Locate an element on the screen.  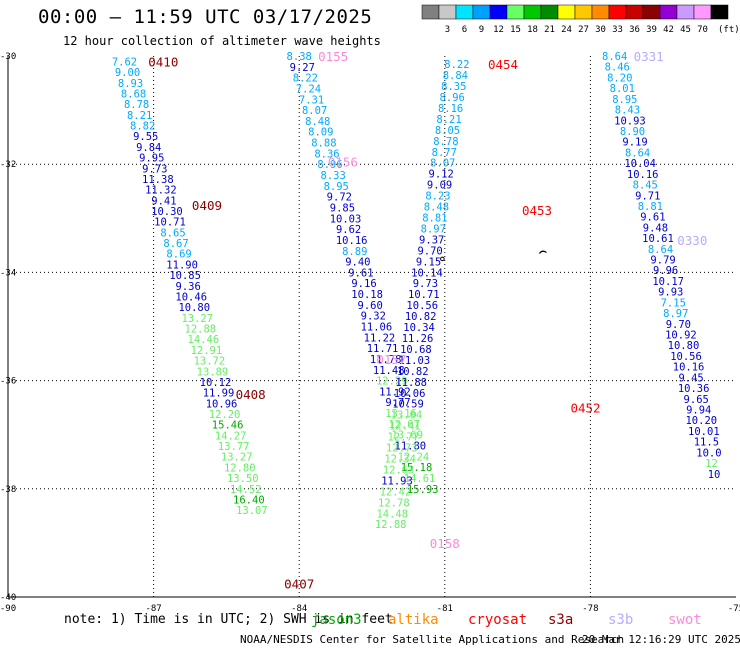
wave-height-value: 14.52 is located at coordinates (246, 490).